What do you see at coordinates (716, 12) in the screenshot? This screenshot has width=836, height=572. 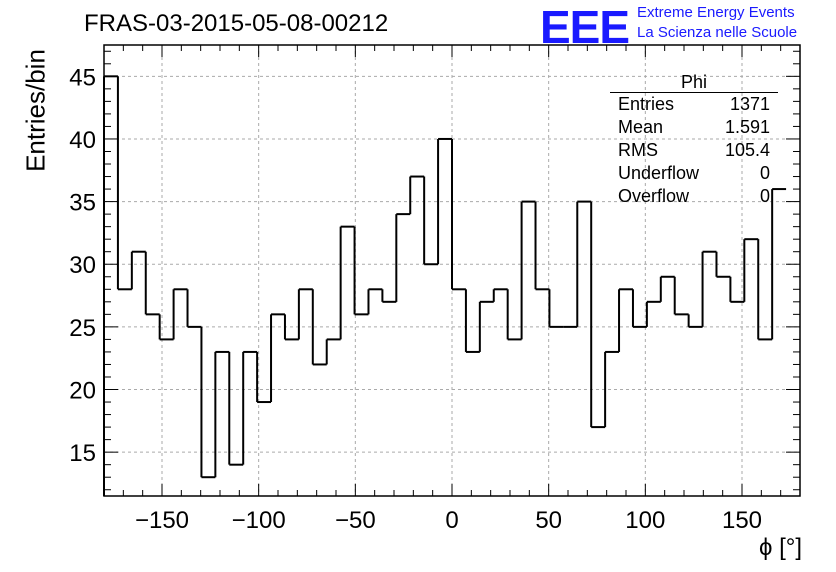 I see `logo-line-1: Extreme Energy Events` at bounding box center [716, 12].